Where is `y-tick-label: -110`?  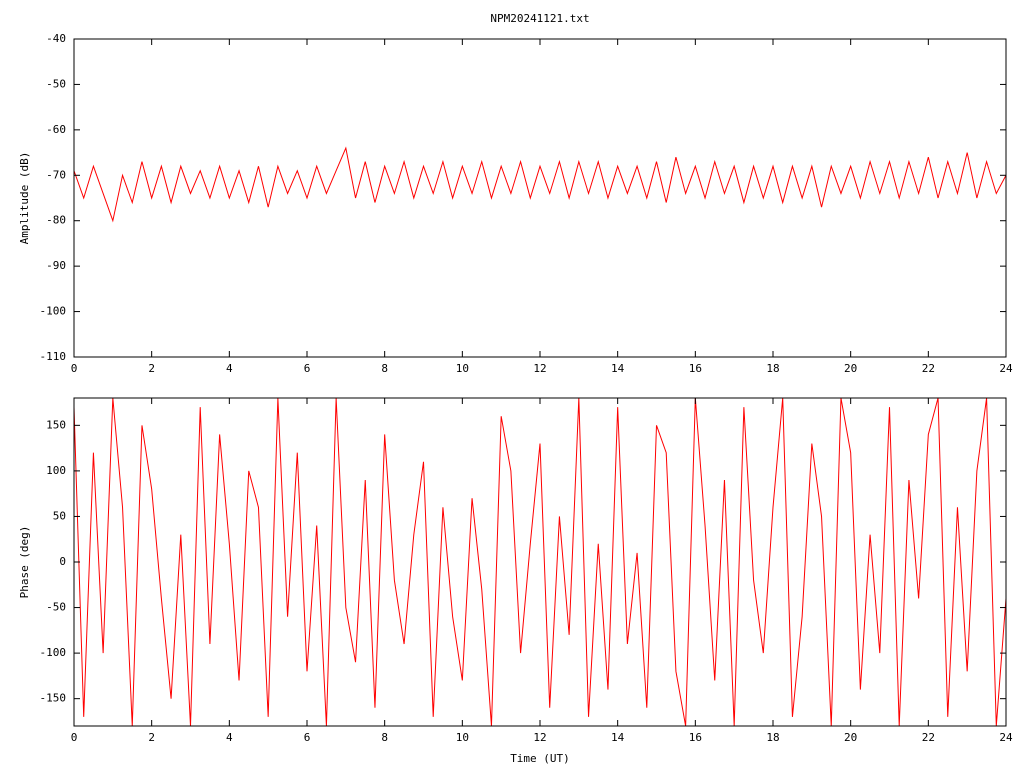
y-tick-label: -110 is located at coordinates (53, 356).